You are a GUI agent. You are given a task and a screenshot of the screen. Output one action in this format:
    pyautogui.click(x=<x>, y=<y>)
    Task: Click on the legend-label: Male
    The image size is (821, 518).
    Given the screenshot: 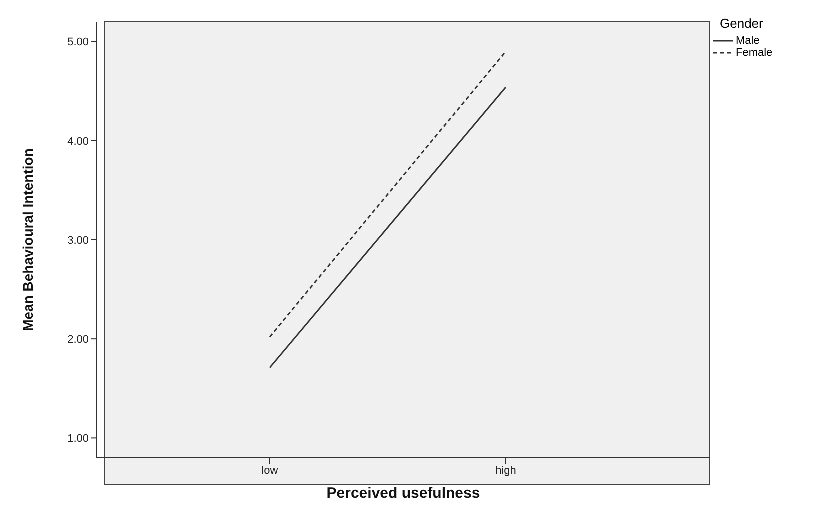 What is the action you would take?
    pyautogui.click(x=748, y=41)
    